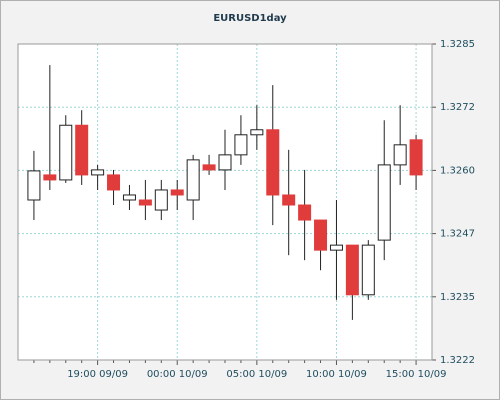  Describe the element at coordinates (457, 360) in the screenshot. I see `y-tick-label: 1.3222` at that location.